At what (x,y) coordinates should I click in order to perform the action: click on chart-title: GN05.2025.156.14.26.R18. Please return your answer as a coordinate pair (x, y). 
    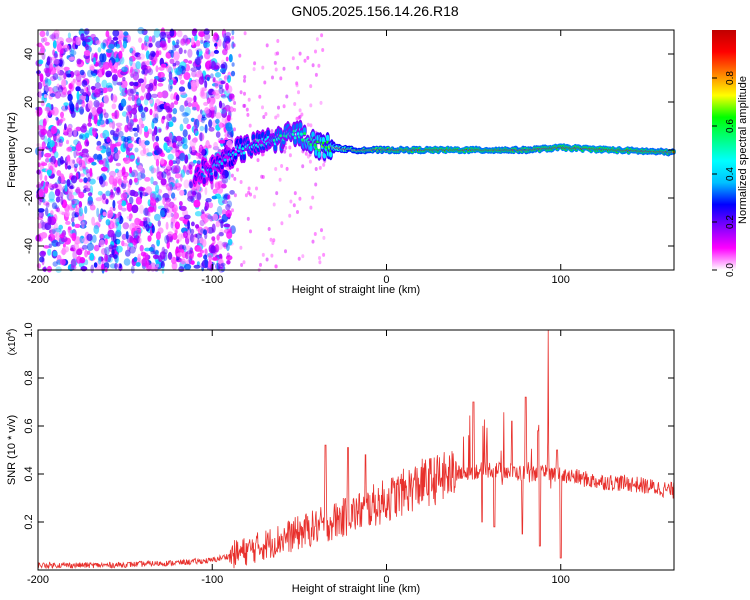
    Looking at the image, I should click on (375, 11).